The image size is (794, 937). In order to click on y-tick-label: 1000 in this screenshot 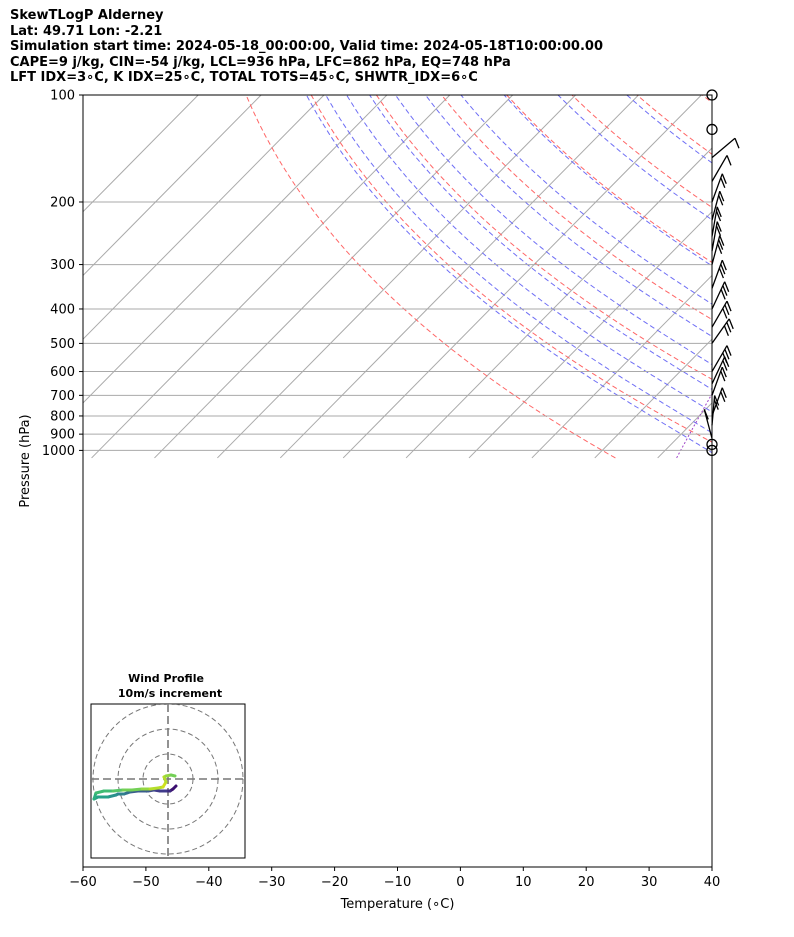, I will do `click(58, 451)`.